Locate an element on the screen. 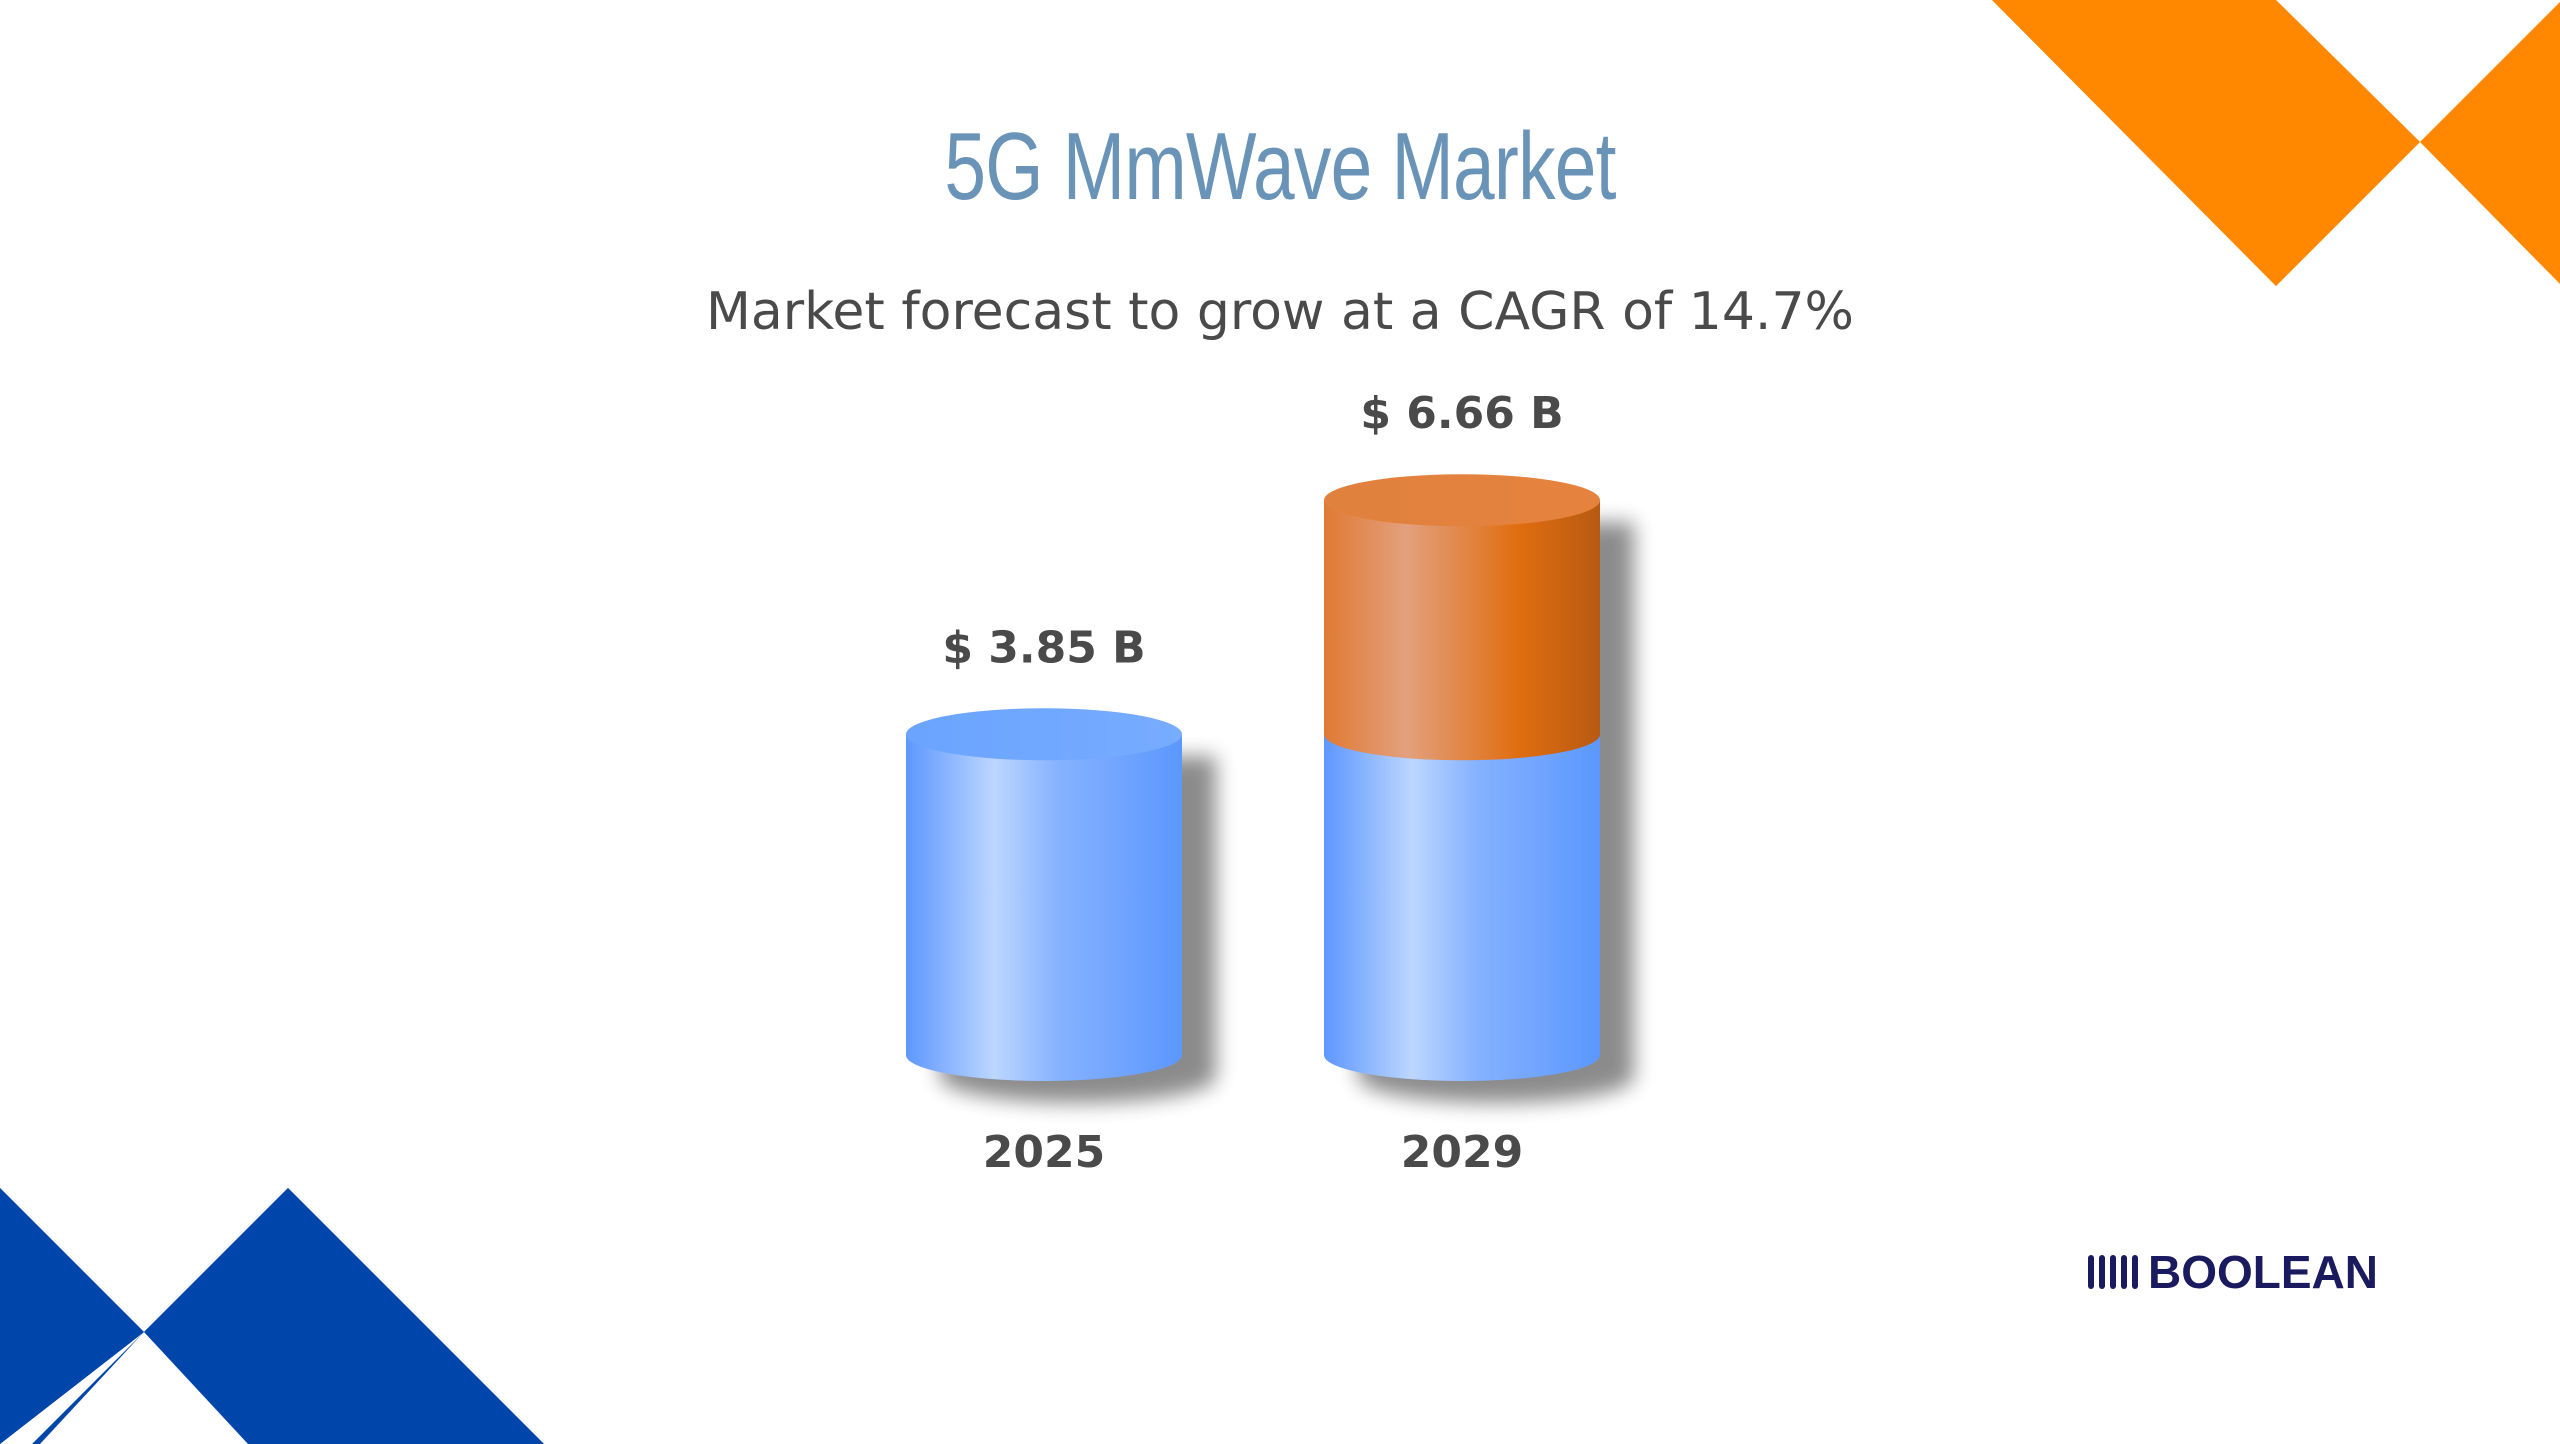 The height and width of the screenshot is (1444, 2560). bar-2029-top-cap is located at coordinates (1462, 500).